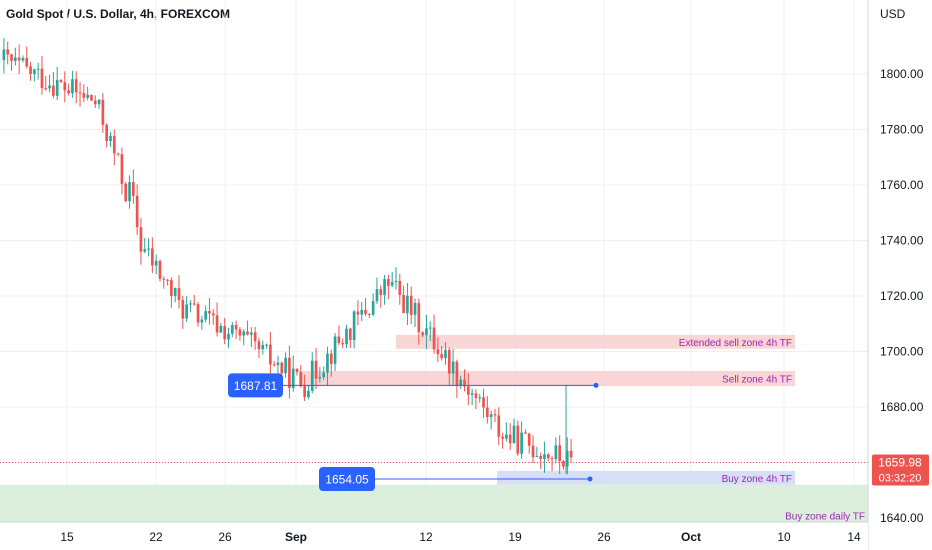  I want to click on x-tick-label: 14, so click(854, 537).